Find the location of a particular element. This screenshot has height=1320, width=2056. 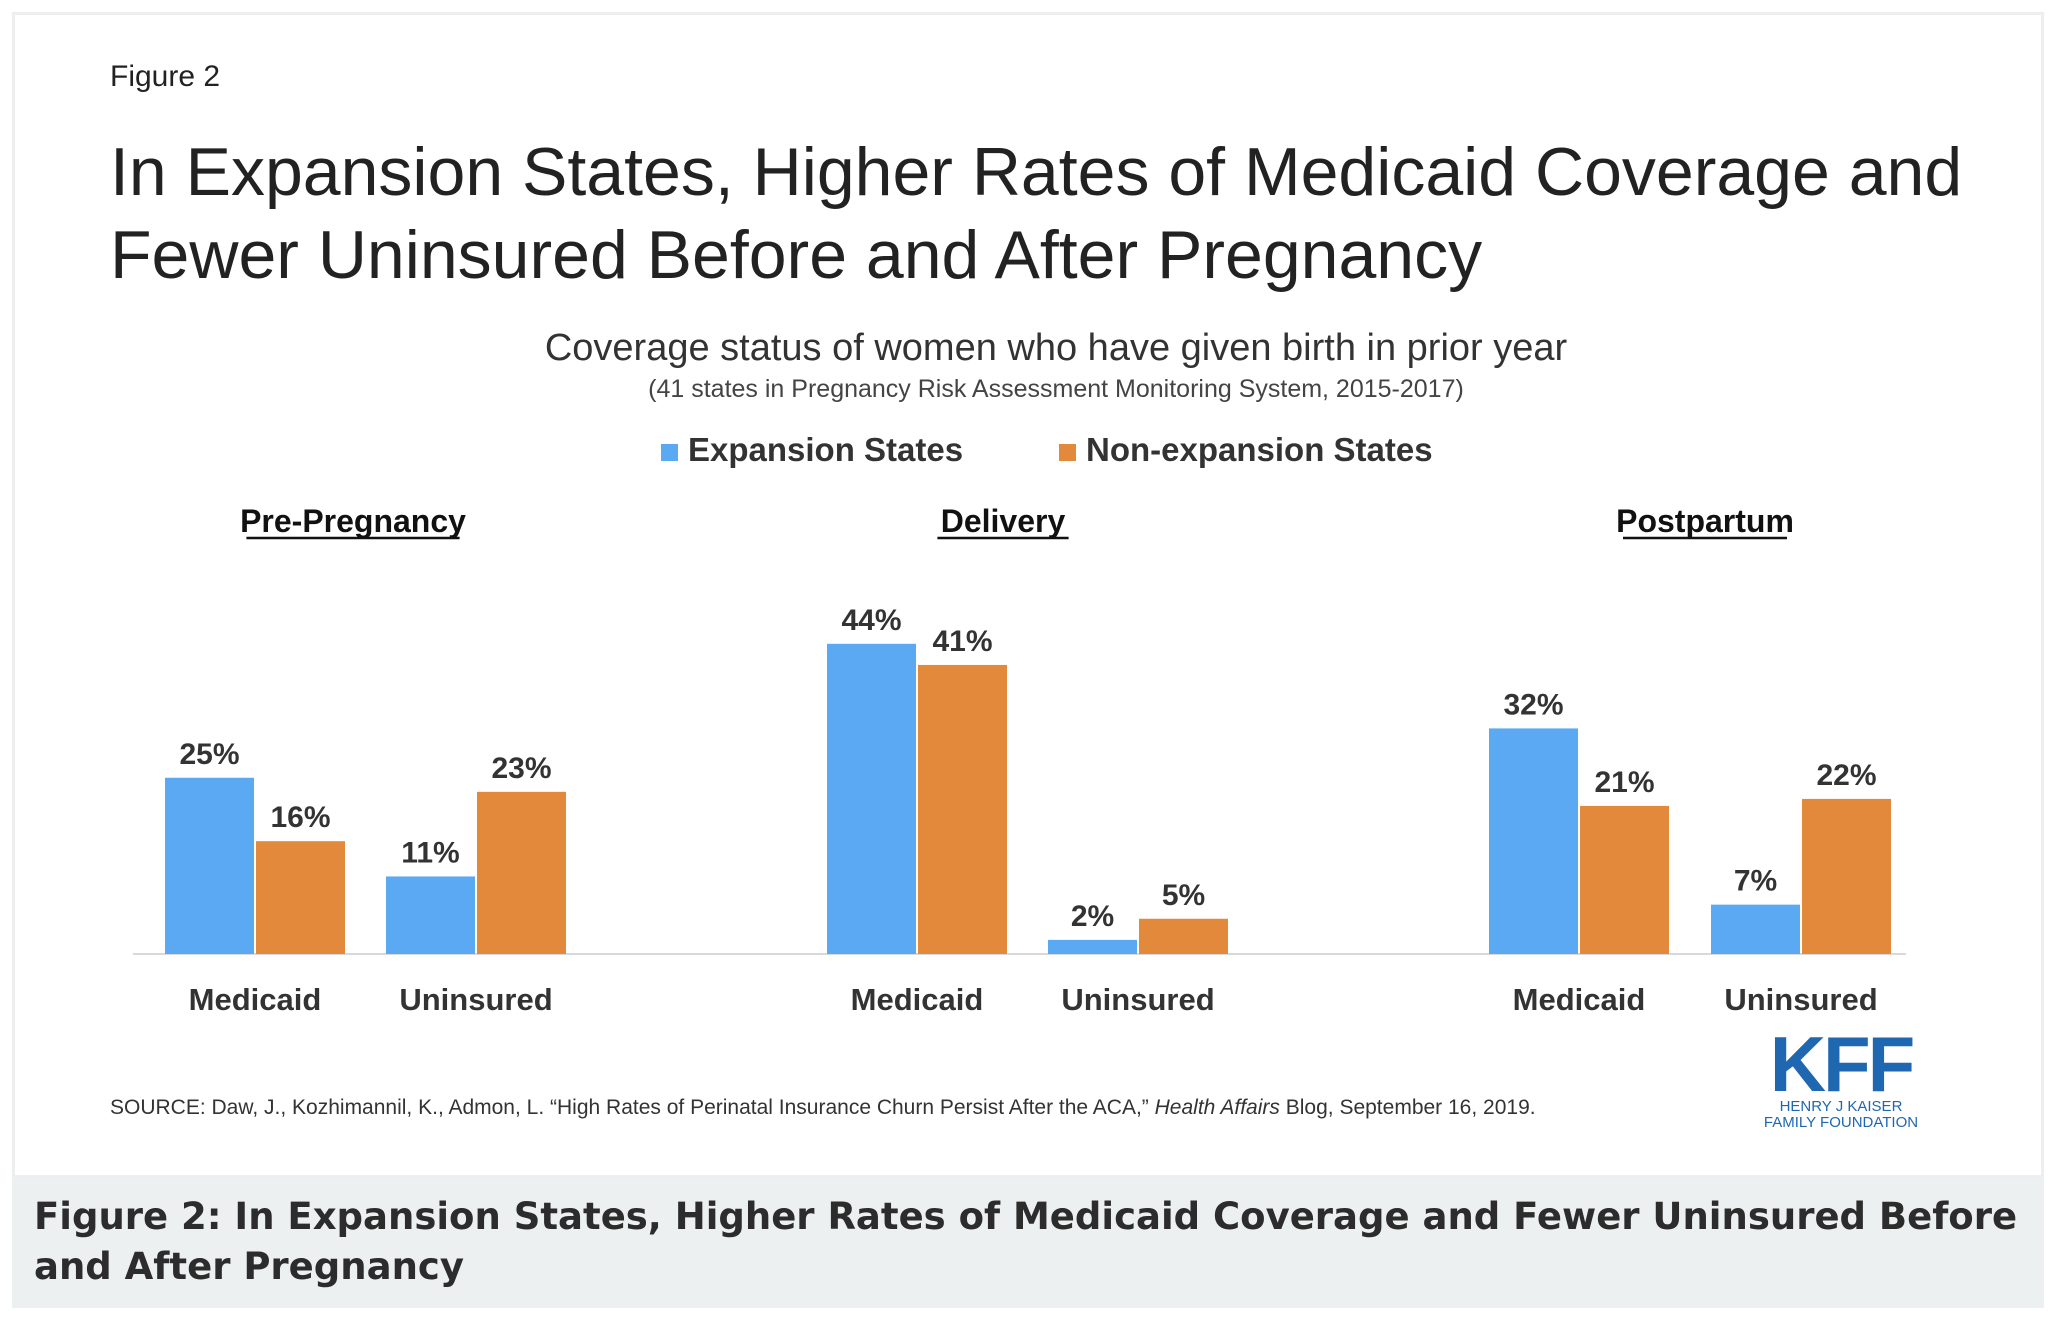

bar-pre-pregnancy-uninsured-non-expansion-states is located at coordinates (521, 872).